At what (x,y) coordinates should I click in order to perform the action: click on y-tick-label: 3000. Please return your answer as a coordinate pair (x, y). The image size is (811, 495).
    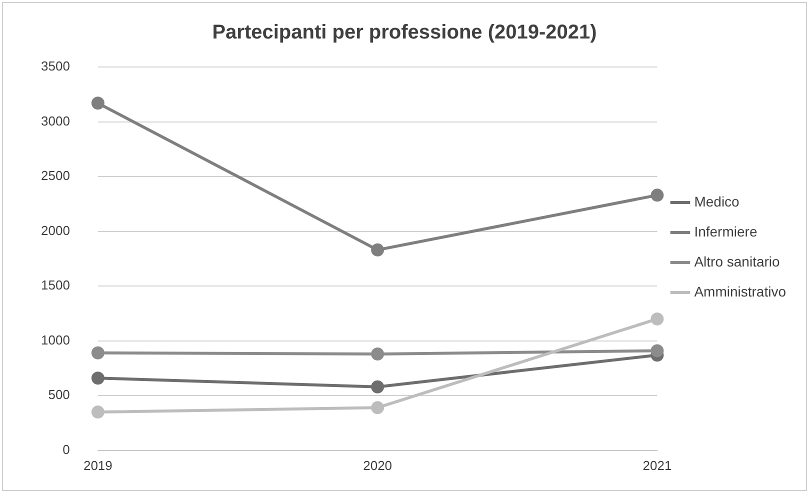
    Looking at the image, I should click on (55, 120).